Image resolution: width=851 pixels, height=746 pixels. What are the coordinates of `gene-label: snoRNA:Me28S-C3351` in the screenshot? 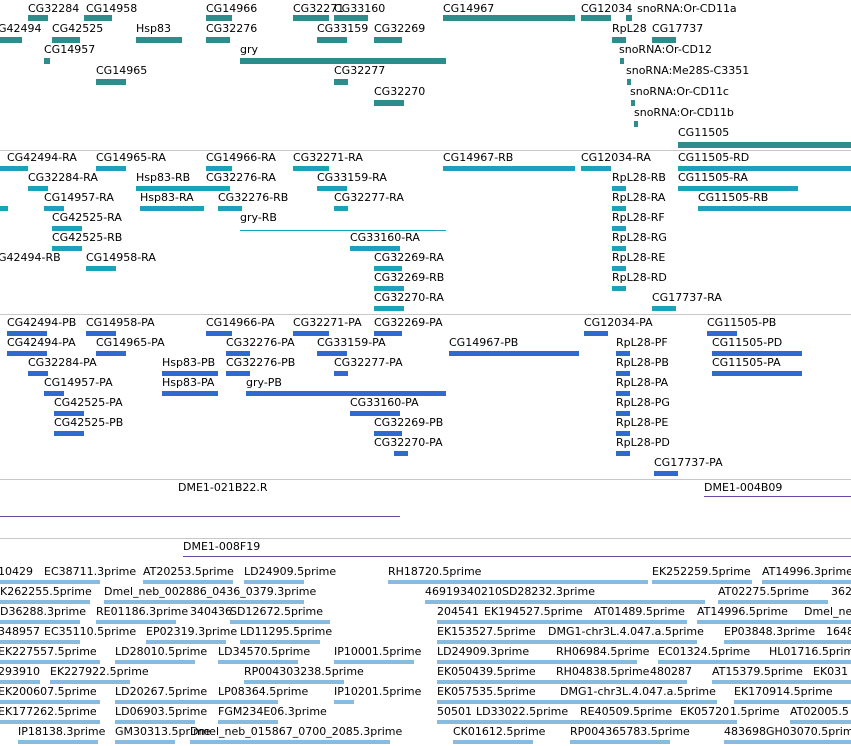 It's located at (688, 70).